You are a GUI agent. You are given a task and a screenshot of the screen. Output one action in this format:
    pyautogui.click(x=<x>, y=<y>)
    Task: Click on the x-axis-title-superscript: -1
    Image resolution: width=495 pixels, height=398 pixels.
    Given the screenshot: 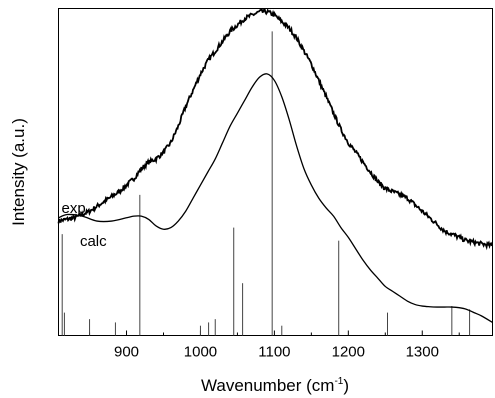 What is the action you would take?
    pyautogui.click(x=338, y=381)
    